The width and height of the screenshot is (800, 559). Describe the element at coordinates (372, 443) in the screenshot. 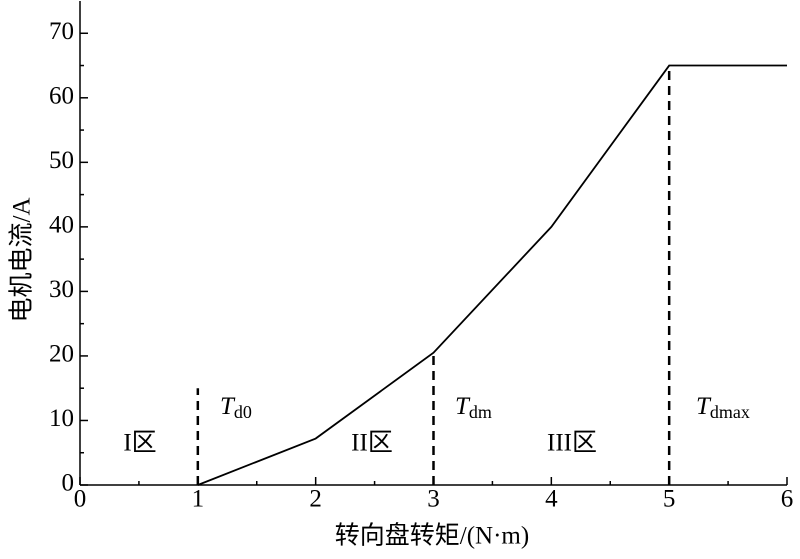

I see `region-label: II区` at that location.